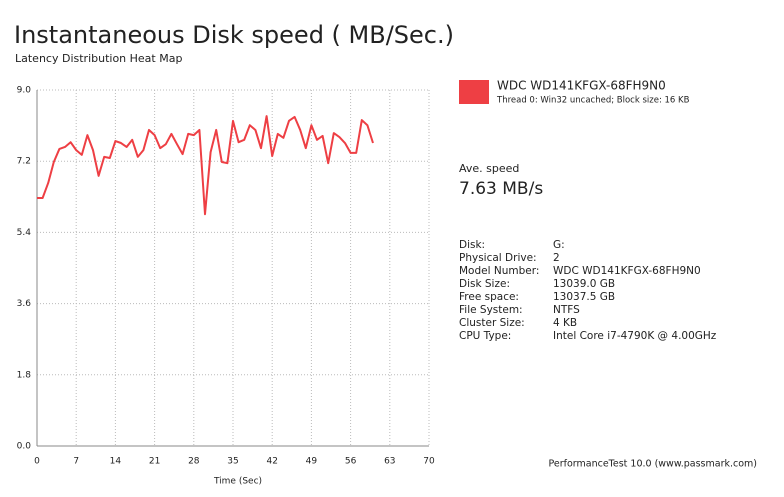  Describe the element at coordinates (237, 482) in the screenshot. I see `x-axis-label: Time (Sec)` at that location.